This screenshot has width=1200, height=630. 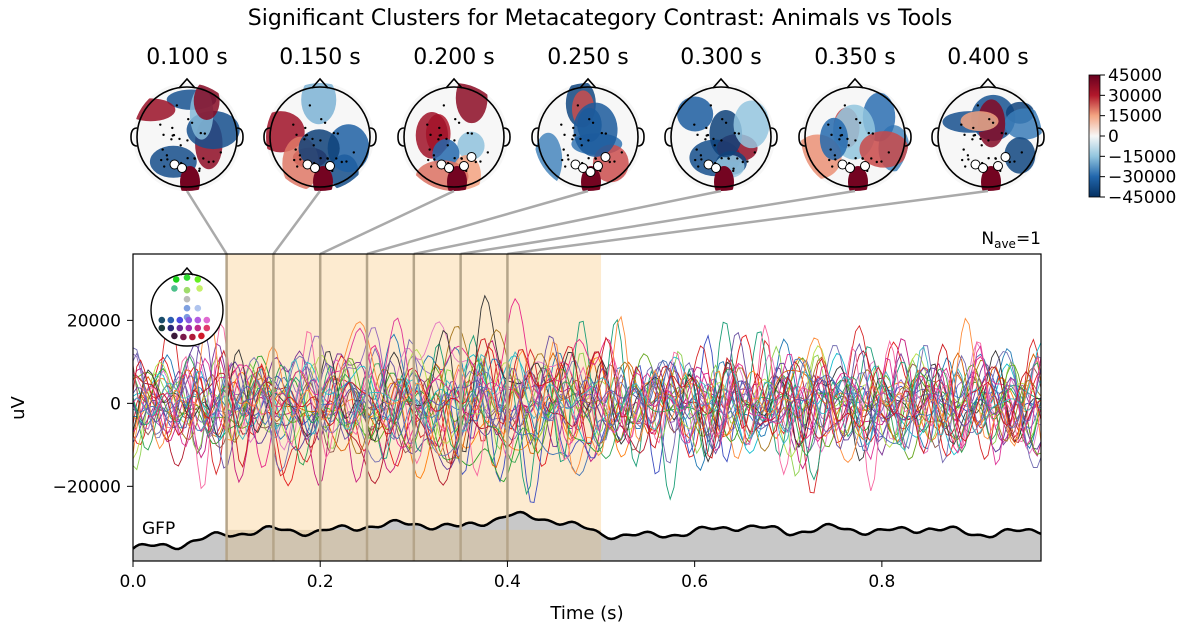 I want to click on topomap: 0.250 s, so click(x=588, y=118).